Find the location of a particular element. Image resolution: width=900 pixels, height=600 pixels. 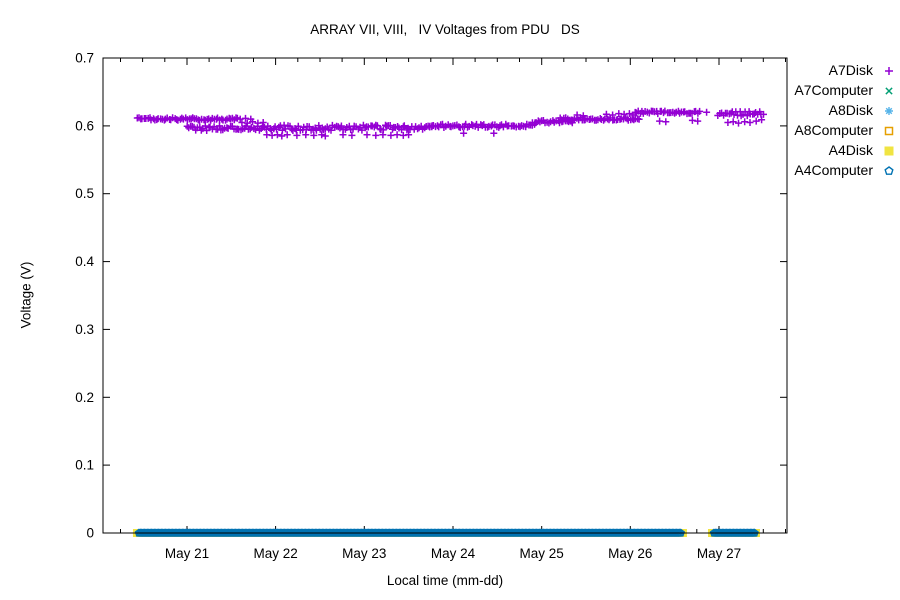

legend-label: A4Computer is located at coordinates (833, 170).